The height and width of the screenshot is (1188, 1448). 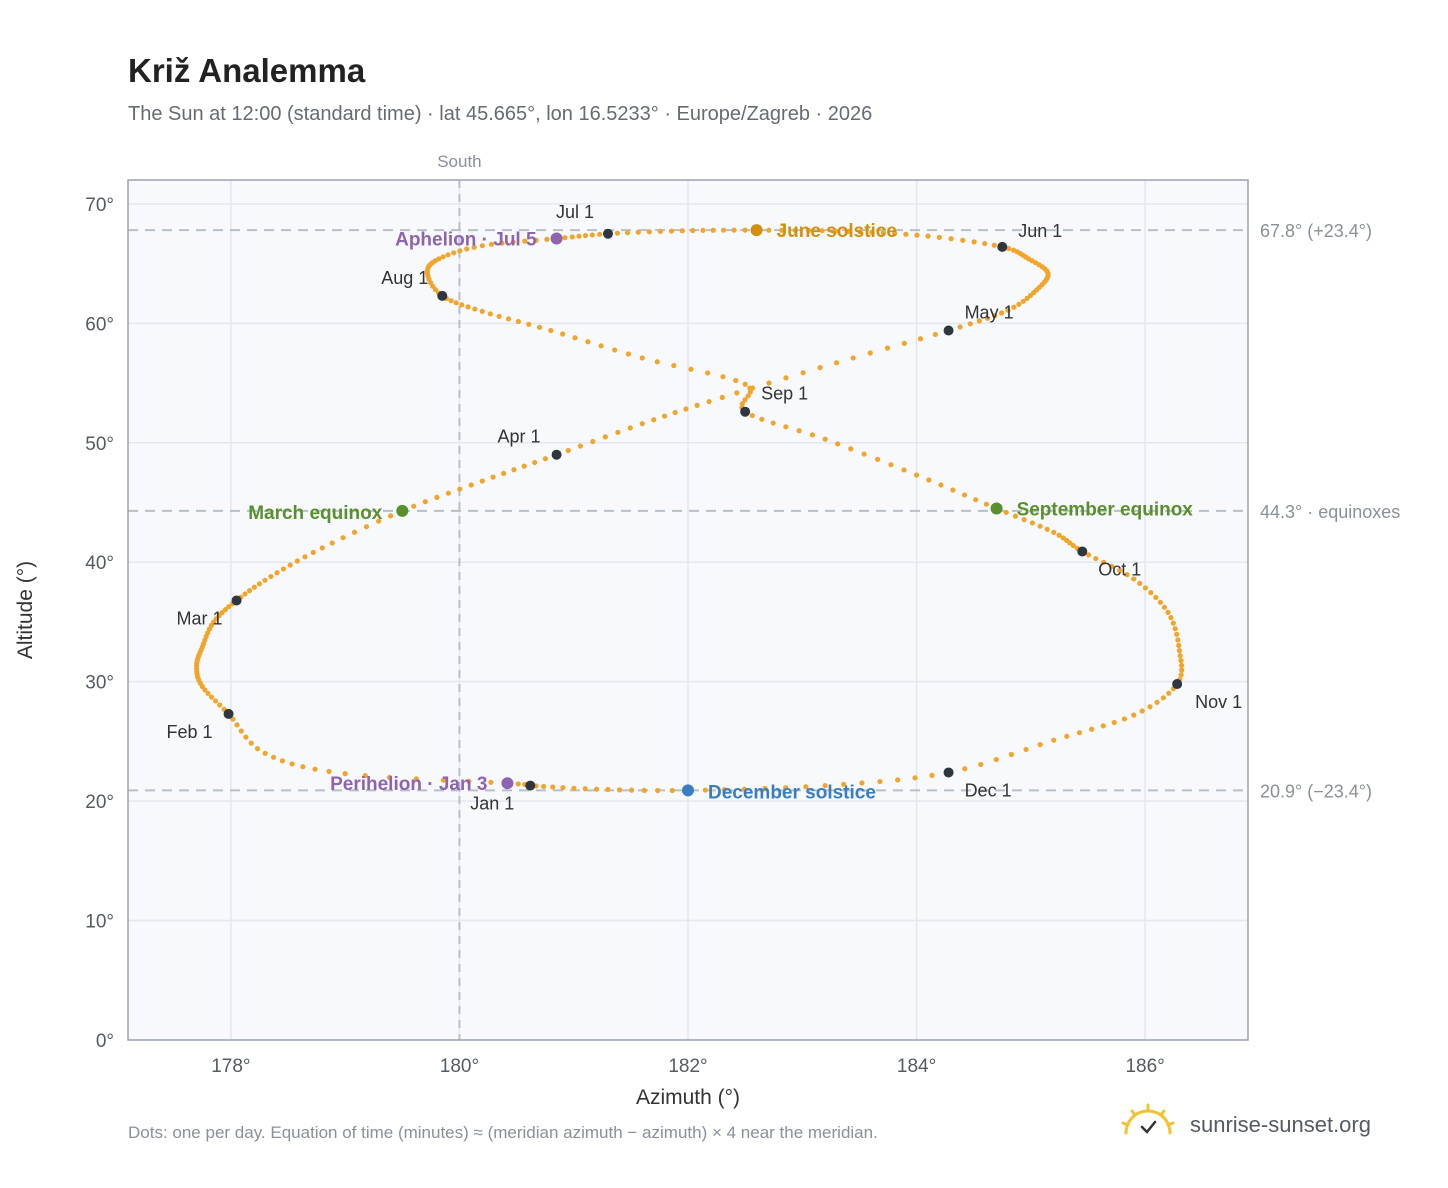 What do you see at coordinates (1148, 1119) in the screenshot?
I see `sun-logo-icon` at bounding box center [1148, 1119].